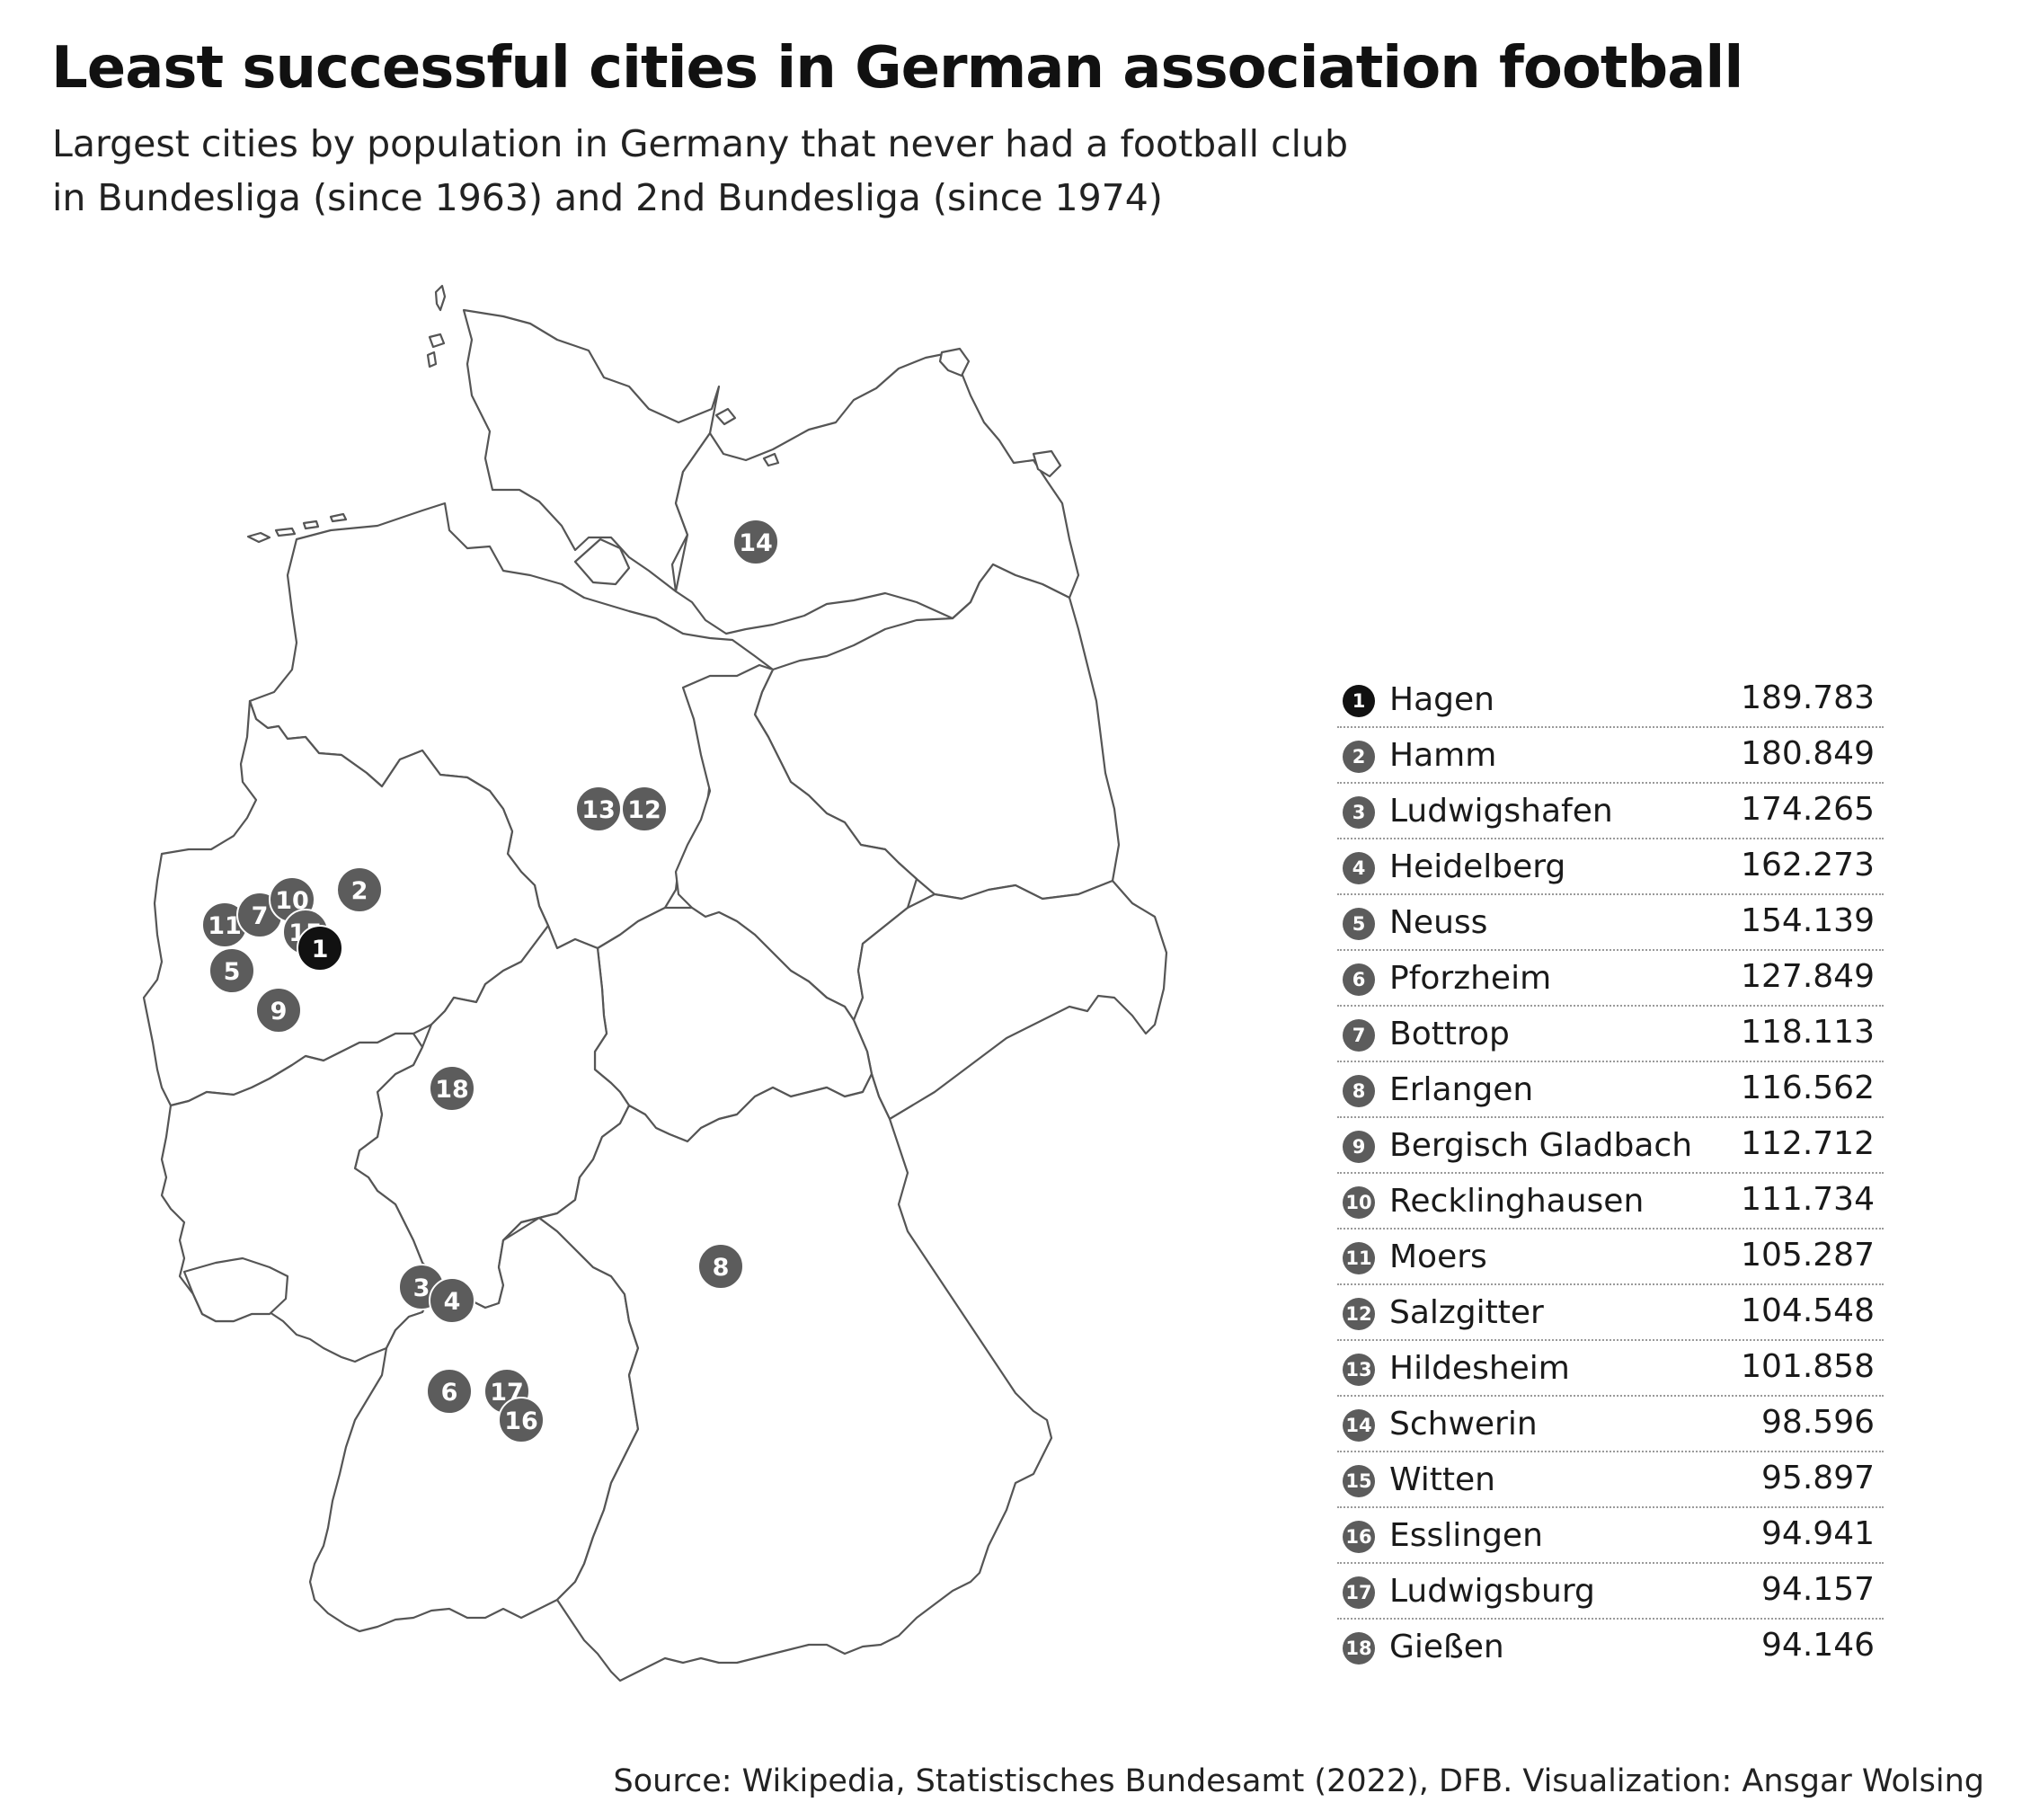 The width and height of the screenshot is (2022, 1820). Describe the element at coordinates (771, 460) in the screenshot. I see `island-poel` at that location.